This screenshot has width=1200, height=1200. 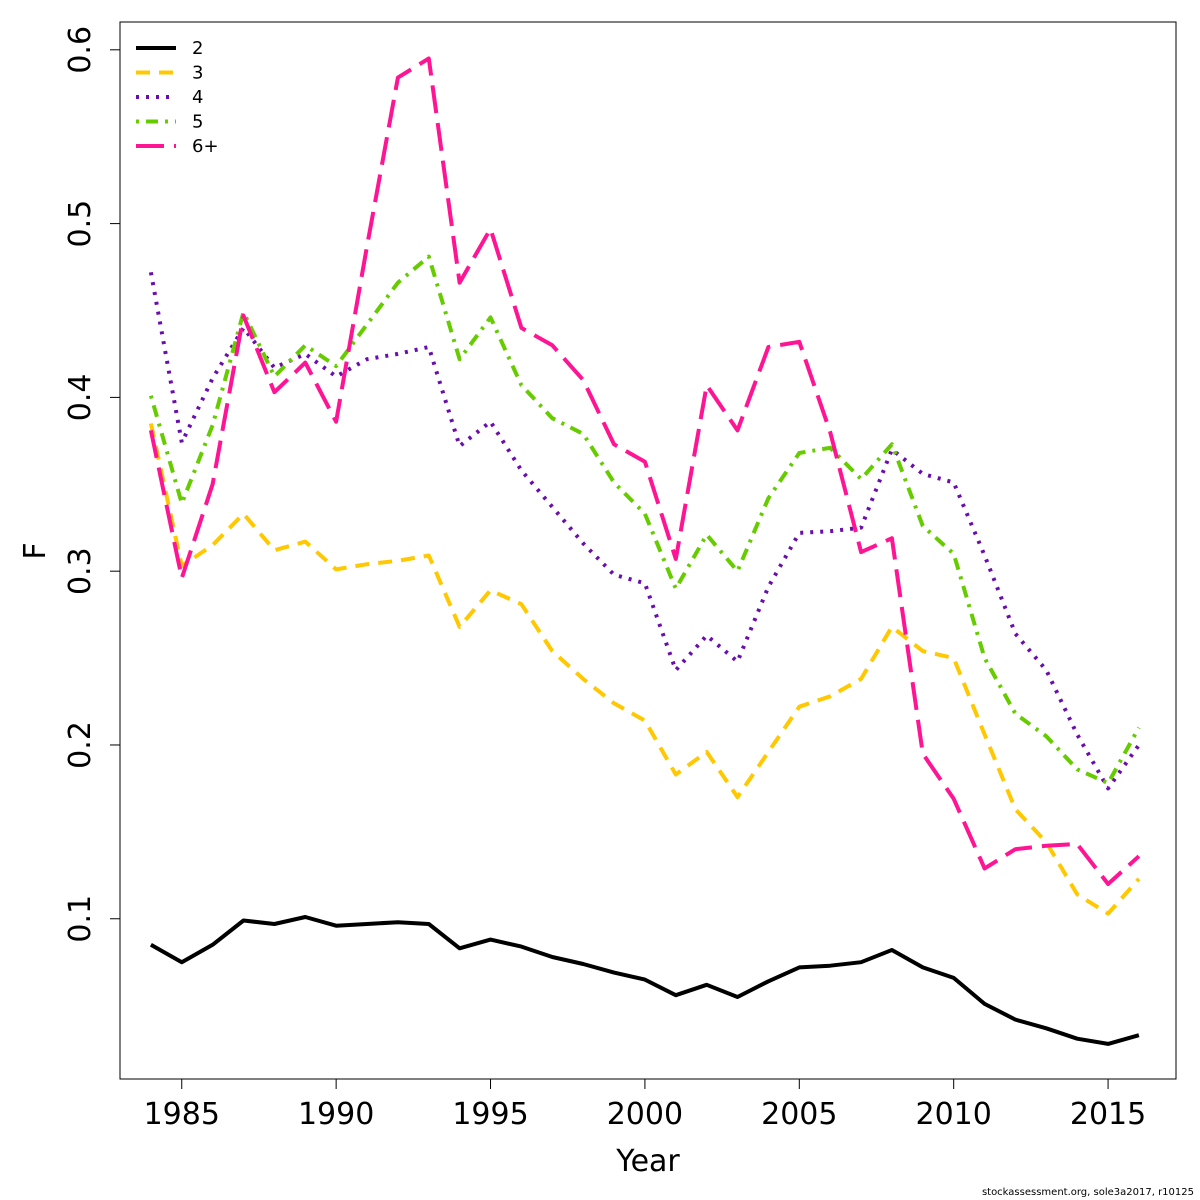 I want to click on y-tick-label: 0.6, so click(x=80, y=50).